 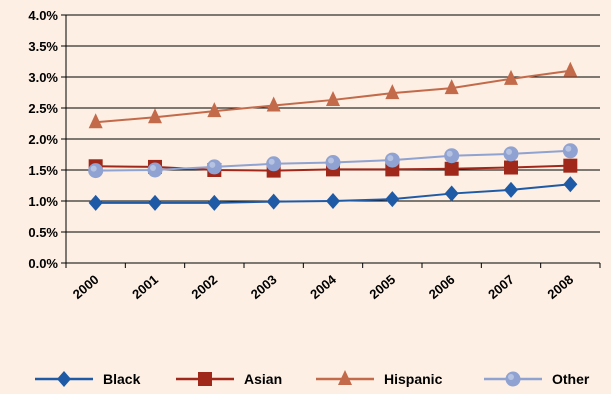 I want to click on legend-item-asian: Asian, so click(x=229, y=379).